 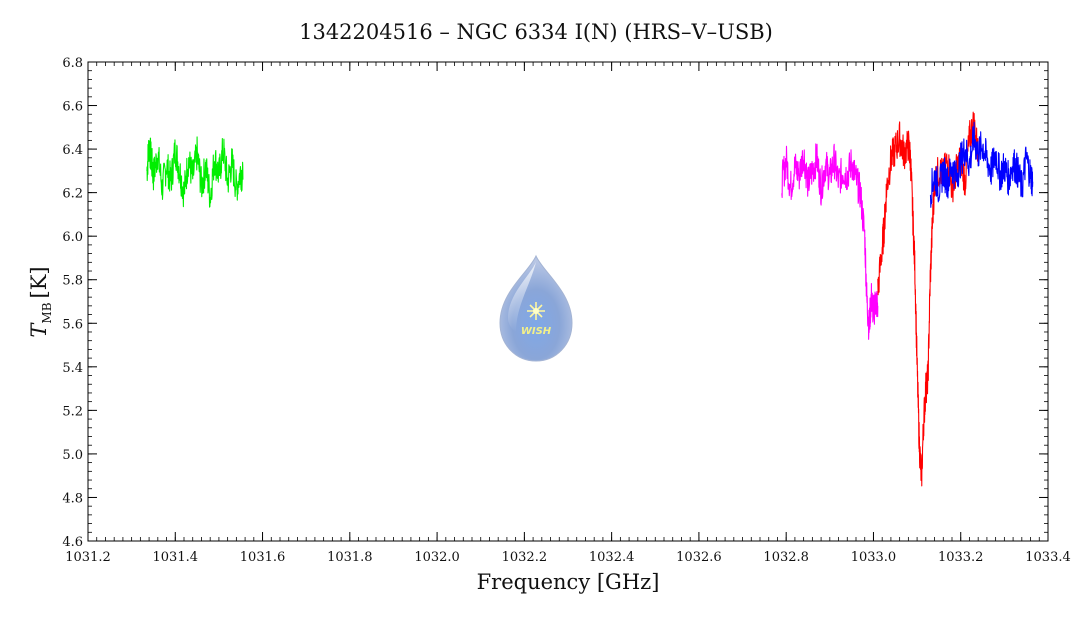 What do you see at coordinates (72, 63) in the screenshot?
I see `y-tick-label: 6.8` at bounding box center [72, 63].